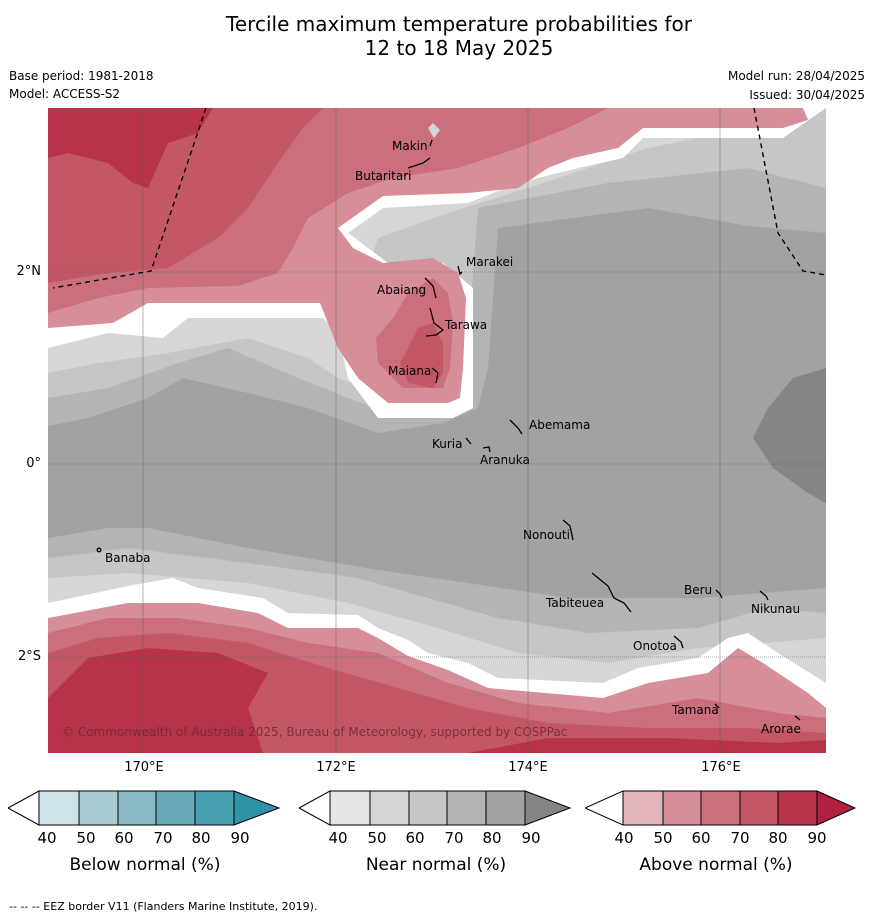 The height and width of the screenshot is (919, 873). What do you see at coordinates (789, 435) in the screenshot?
I see `near-normal-90-region` at bounding box center [789, 435].